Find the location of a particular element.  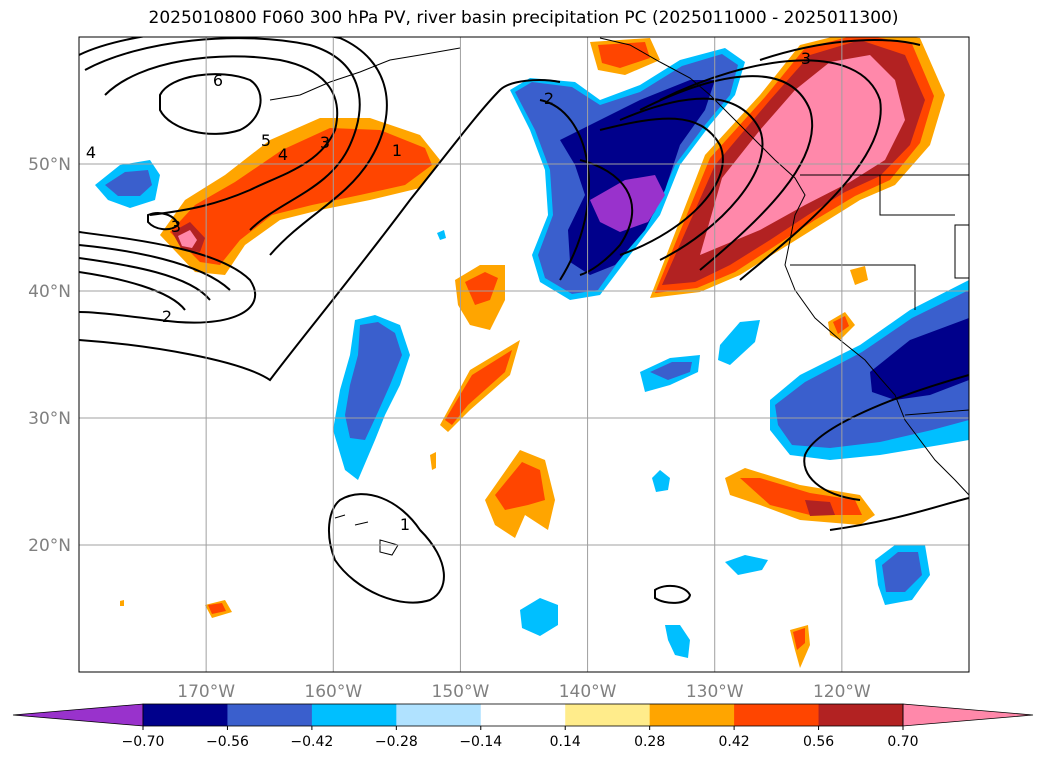

colorbar-tick-label: 0.70 is located at coordinates (902, 742).